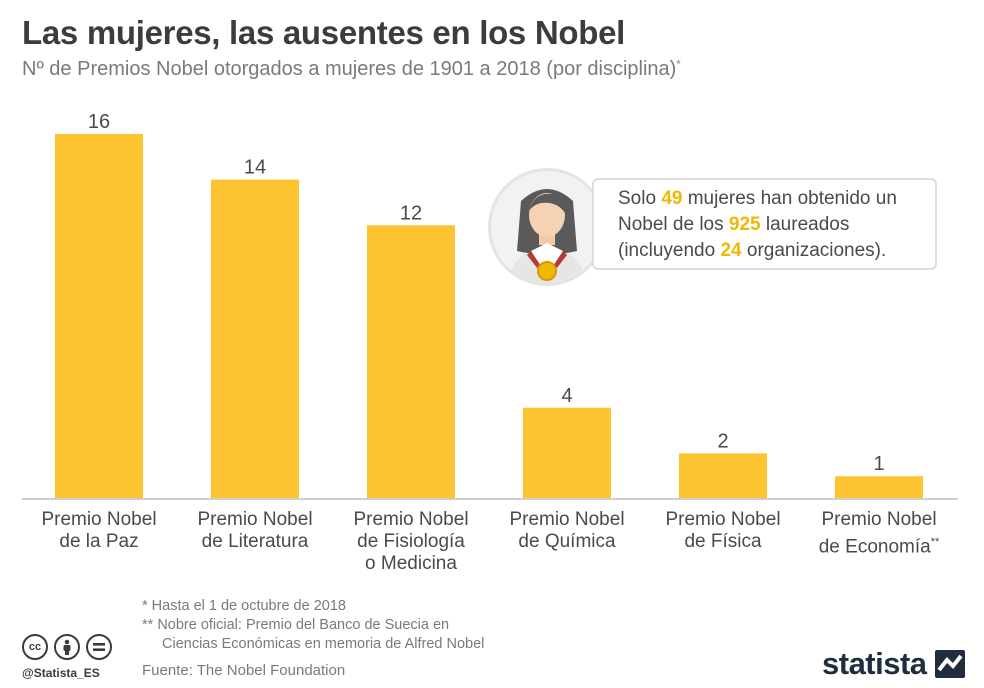 The height and width of the screenshot is (688, 984). I want to click on category-label-line: de Literatura, so click(255, 541).